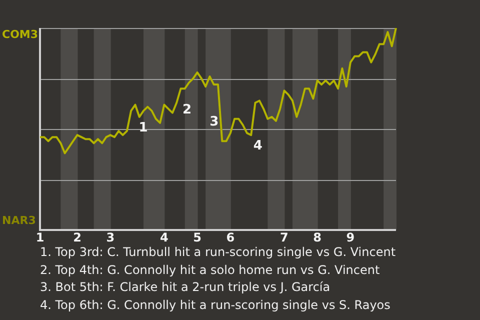 This screenshot has height=320, width=480. What do you see at coordinates (143, 128) in the screenshot?
I see `annotation: 1` at bounding box center [143, 128].